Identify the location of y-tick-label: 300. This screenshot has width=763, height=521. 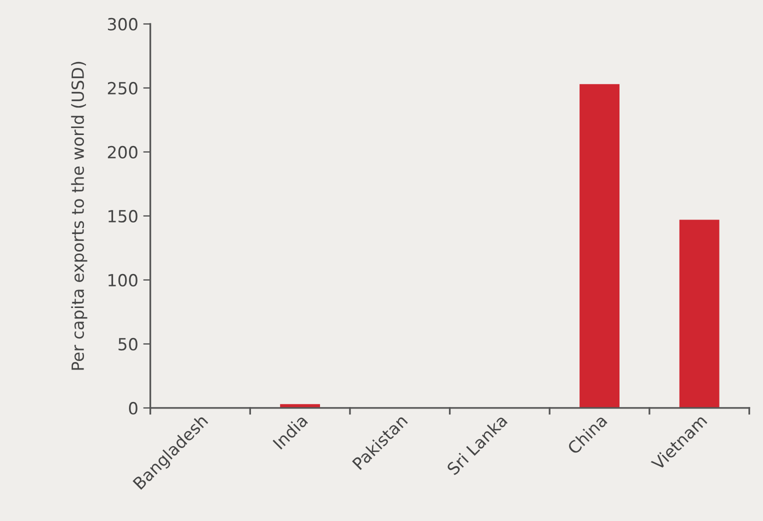
(123, 24).